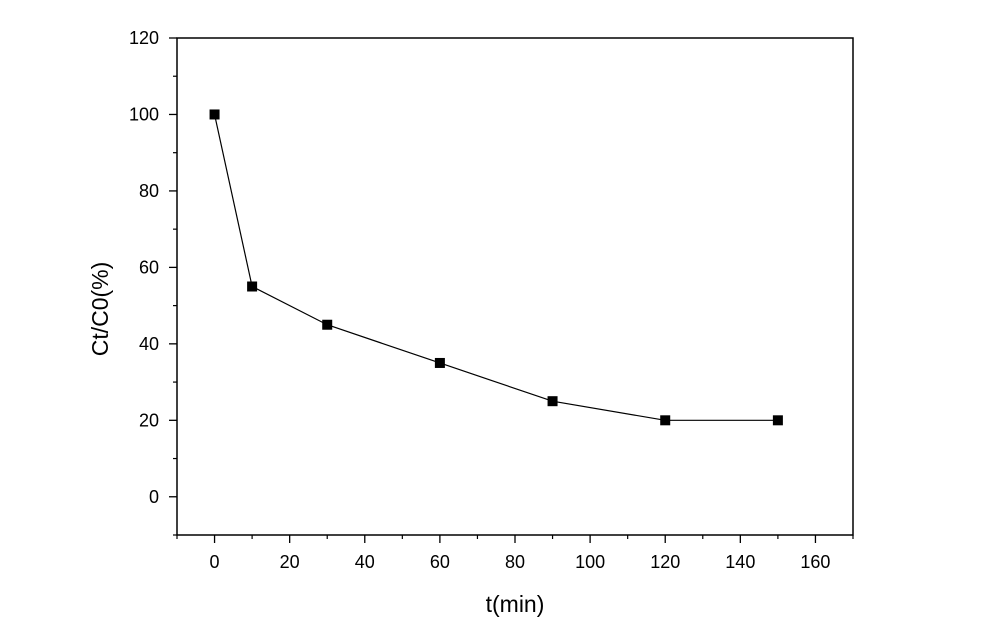 Image resolution: width=992 pixels, height=639 pixels. I want to click on y-tick-label: 120, so click(144, 38).